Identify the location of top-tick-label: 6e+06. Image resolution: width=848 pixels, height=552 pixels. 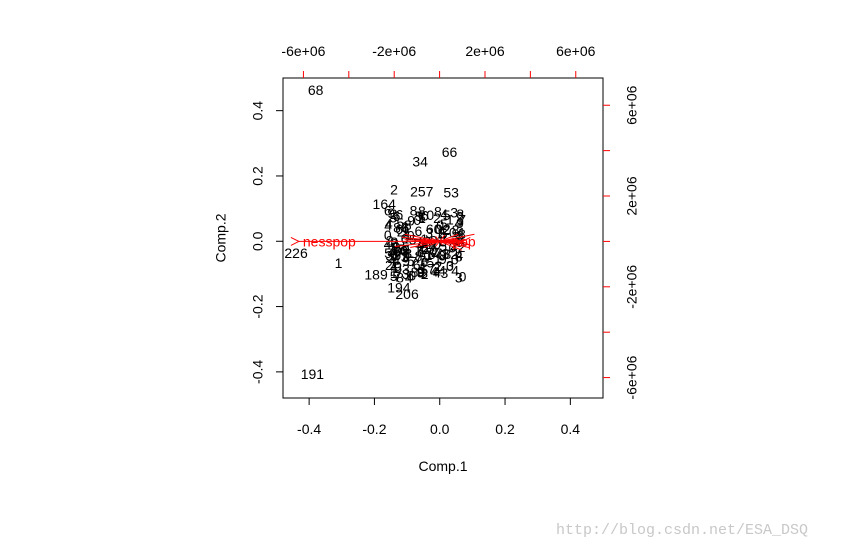
(576, 51).